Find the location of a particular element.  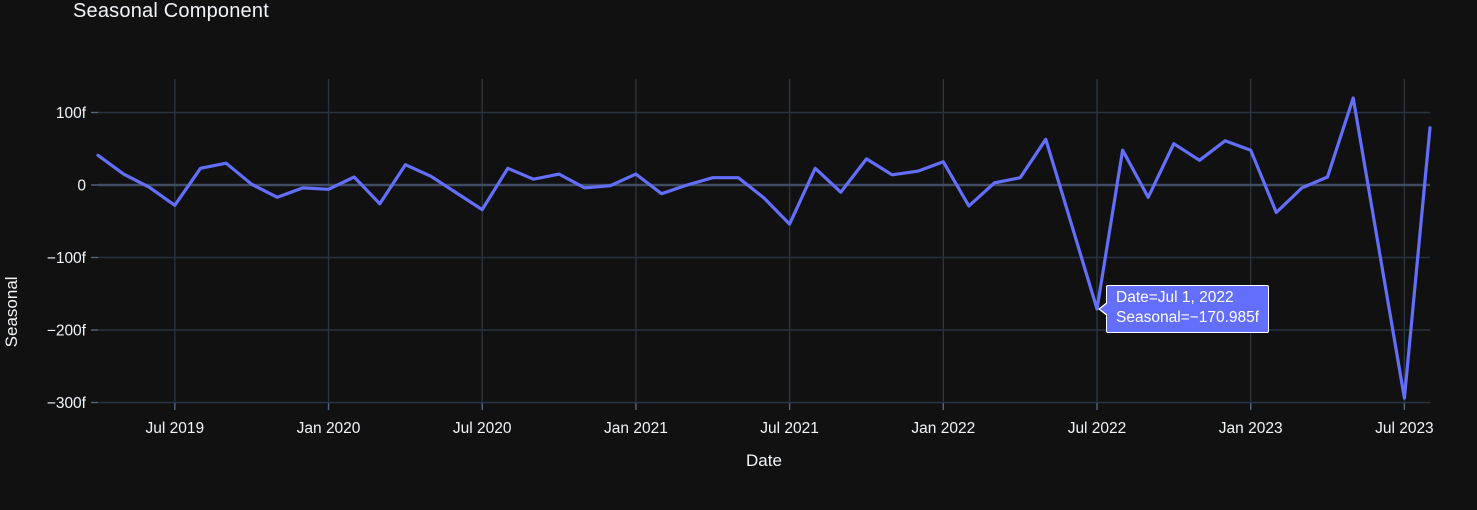

tooltip-date-line: Date=Jul 1, 2022 is located at coordinates (1175, 297).